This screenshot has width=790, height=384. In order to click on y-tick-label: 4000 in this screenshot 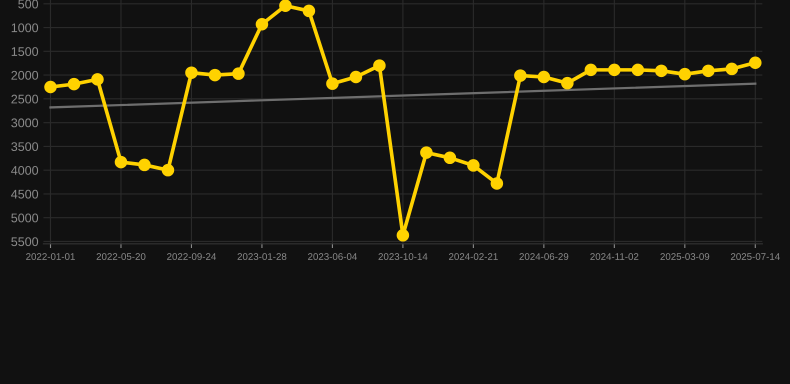, I will do `click(24, 170)`.